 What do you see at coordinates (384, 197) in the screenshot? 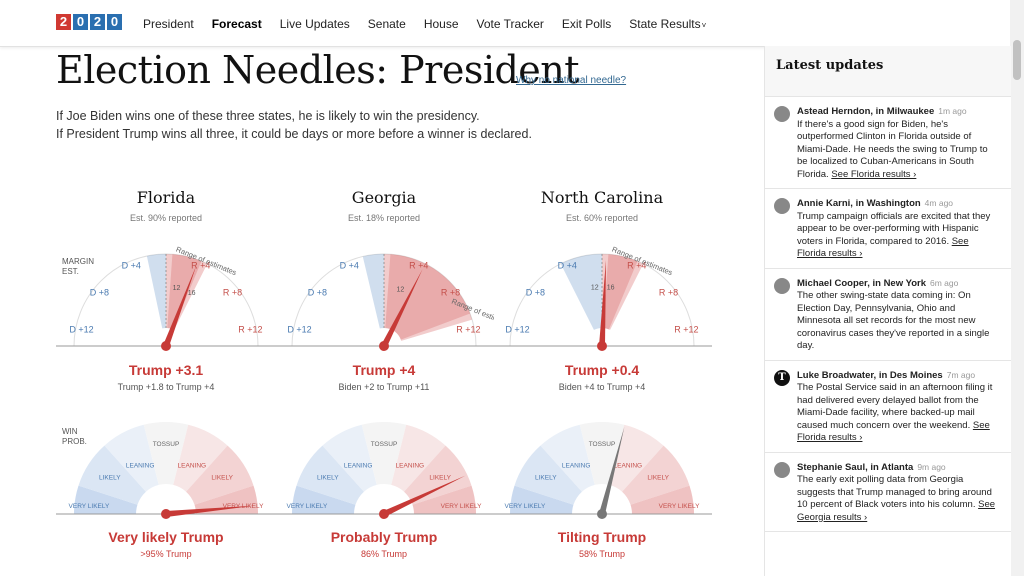
I see `state-name: Georgia` at bounding box center [384, 197].